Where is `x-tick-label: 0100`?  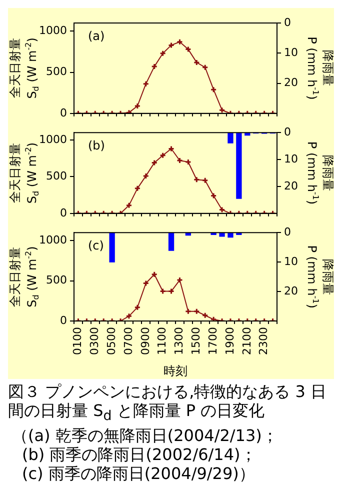 x-tick-label: 0100 is located at coordinates (77, 341).